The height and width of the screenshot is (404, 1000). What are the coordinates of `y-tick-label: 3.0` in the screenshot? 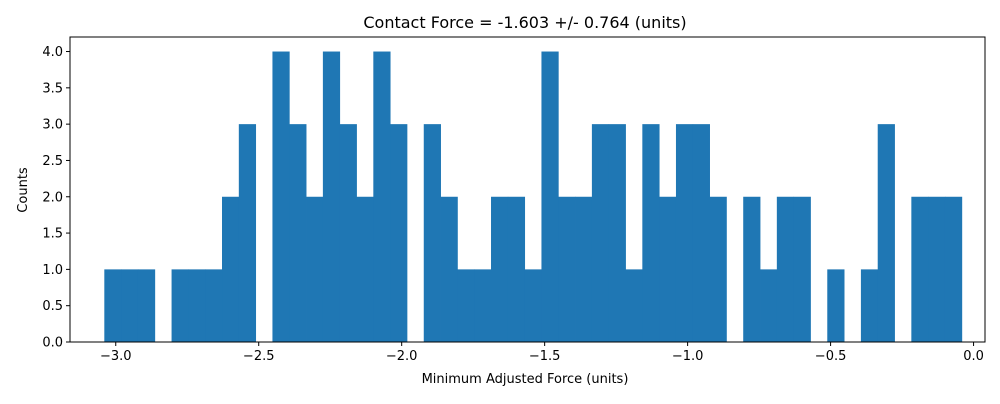 It's located at (52, 125).